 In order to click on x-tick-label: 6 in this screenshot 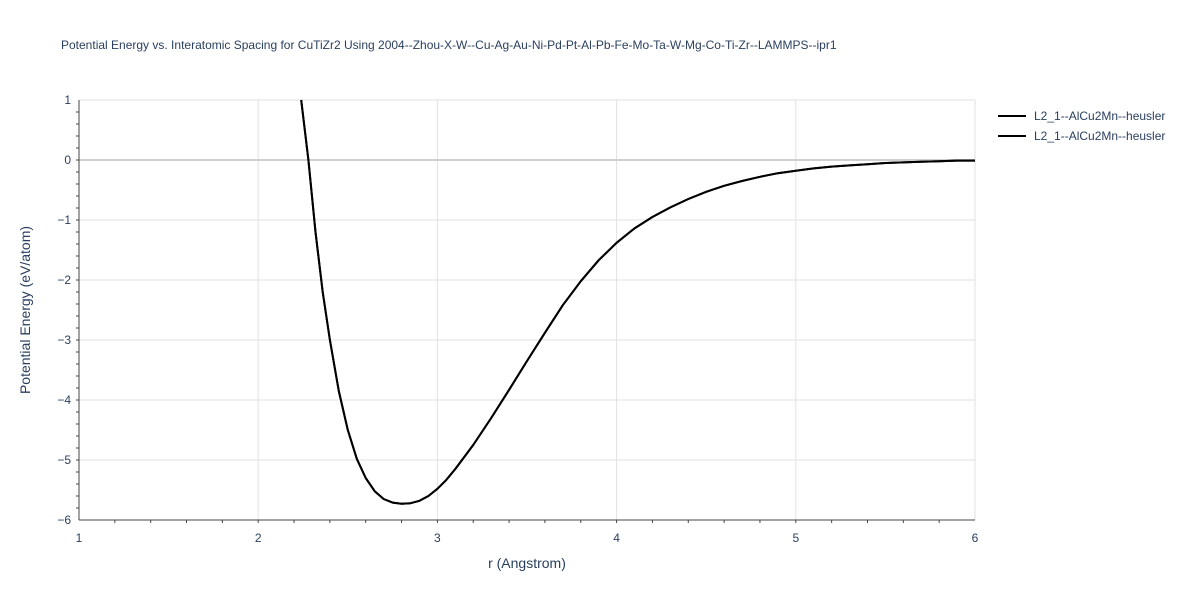, I will do `click(975, 538)`.